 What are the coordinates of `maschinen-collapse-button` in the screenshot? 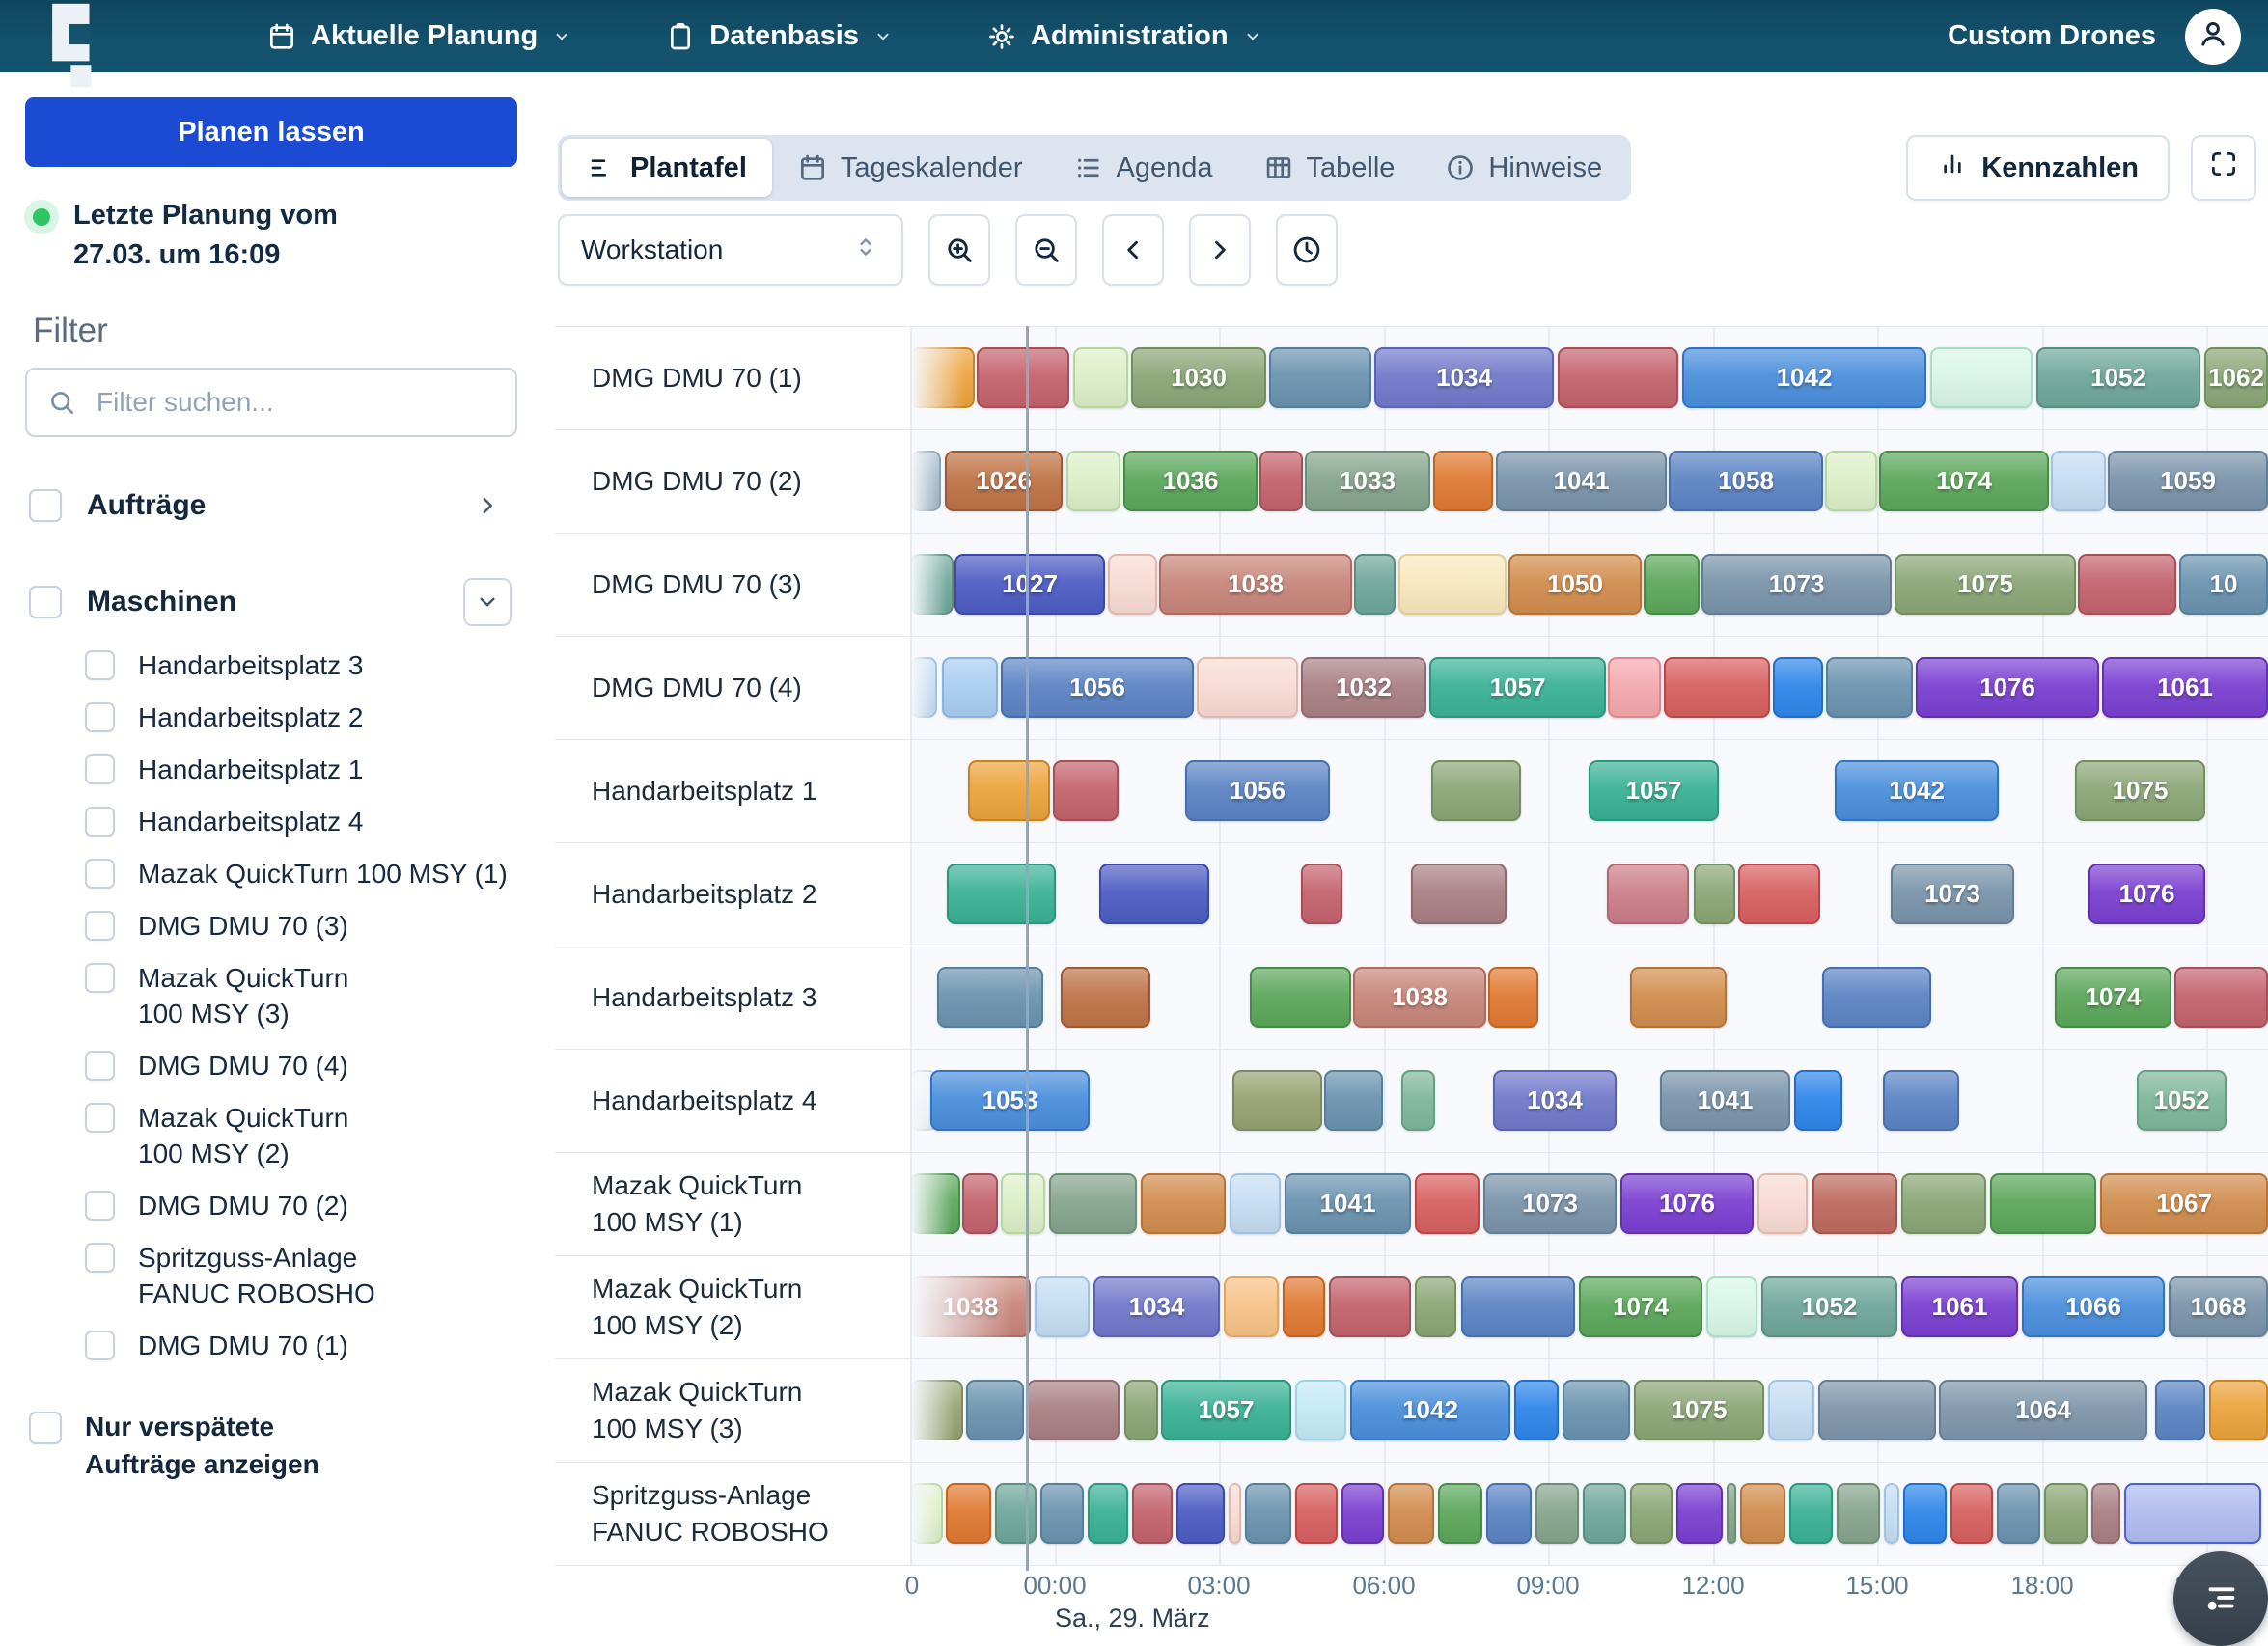 It's located at (487, 602).